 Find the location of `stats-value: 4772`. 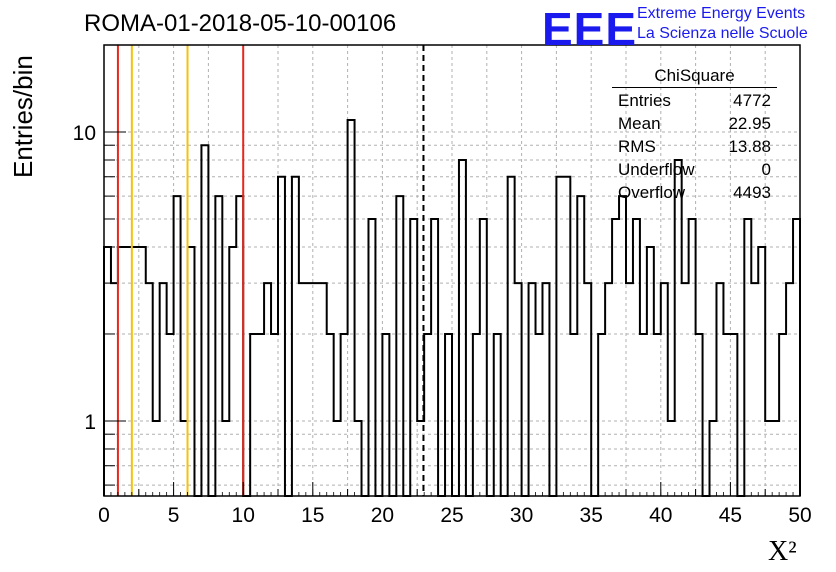

stats-value: 4772 is located at coordinates (752, 100).